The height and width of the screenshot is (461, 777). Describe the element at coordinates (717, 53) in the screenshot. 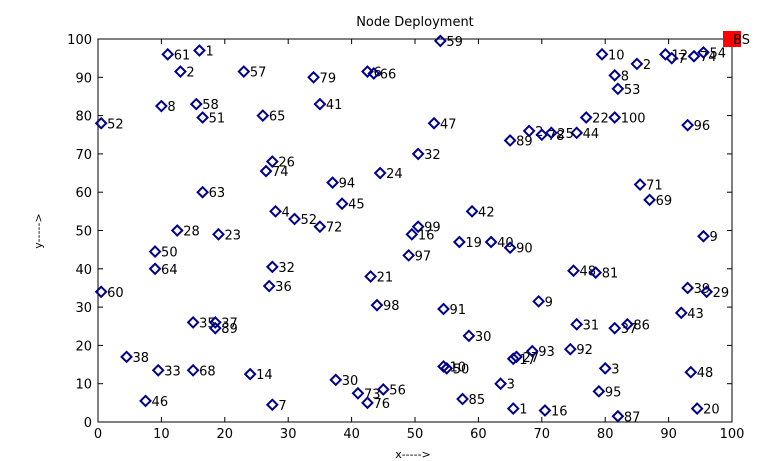

I see `node-label: 54` at that location.